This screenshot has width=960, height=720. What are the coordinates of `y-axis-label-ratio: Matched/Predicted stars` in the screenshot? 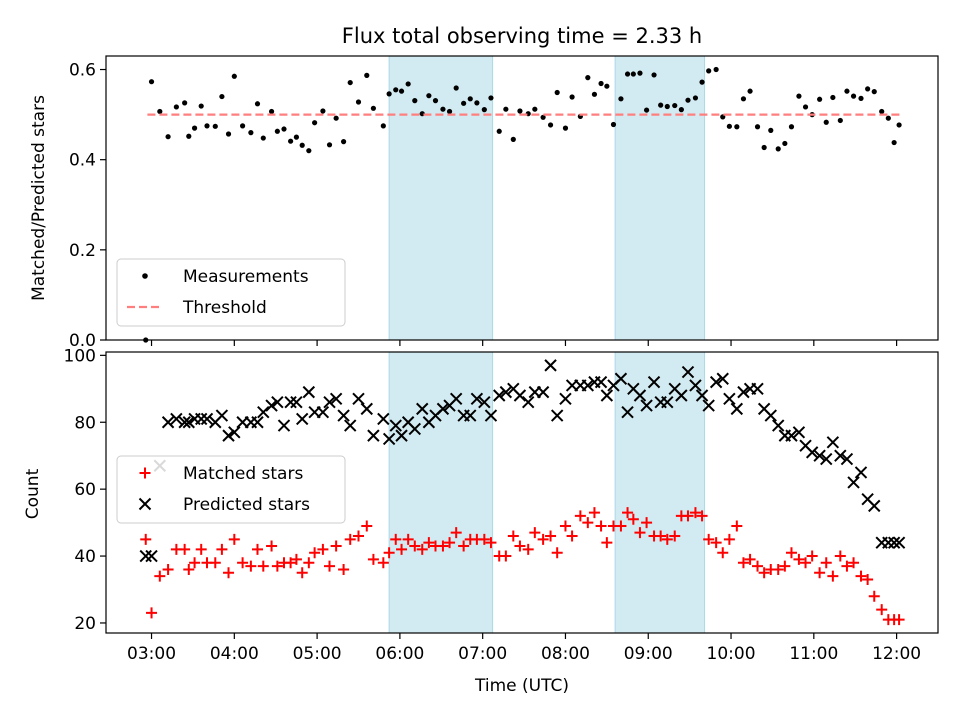 It's located at (39, 198).